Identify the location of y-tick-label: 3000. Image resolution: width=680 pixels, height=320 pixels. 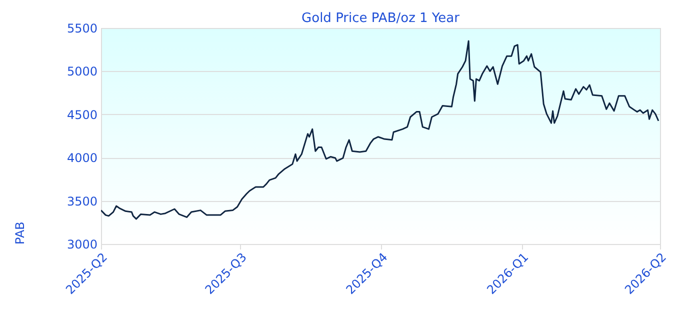
(82, 245).